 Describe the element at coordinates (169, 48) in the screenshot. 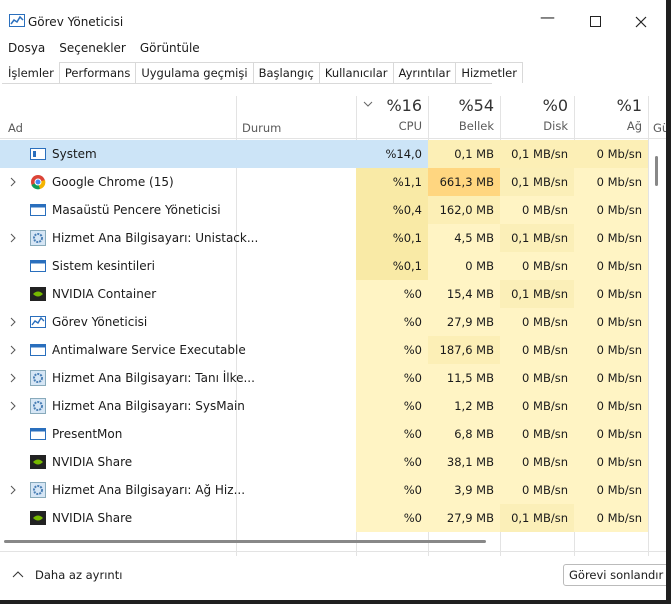

I see `menu-item: Görüntüle` at that location.